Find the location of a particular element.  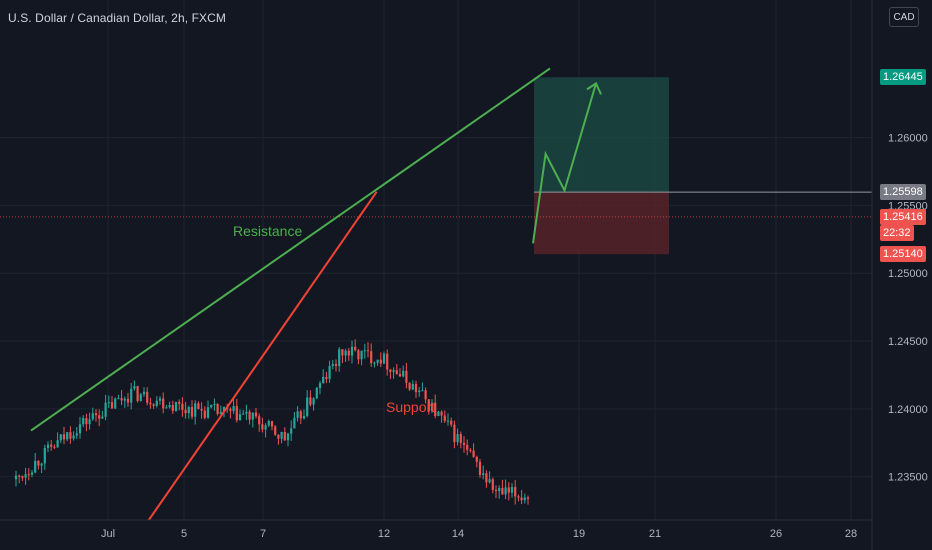

x-tick-label: 26 is located at coordinates (776, 534).